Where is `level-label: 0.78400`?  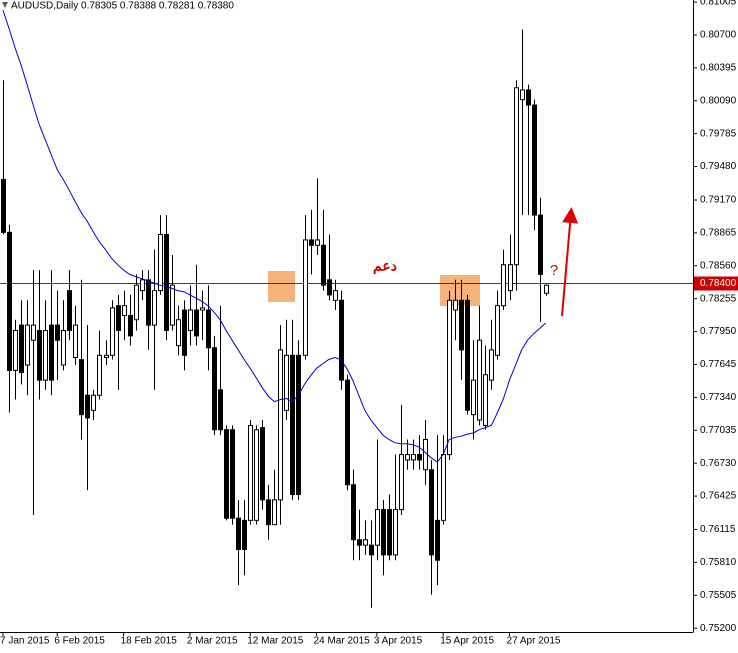
level-label: 0.78400 is located at coordinates (718, 283).